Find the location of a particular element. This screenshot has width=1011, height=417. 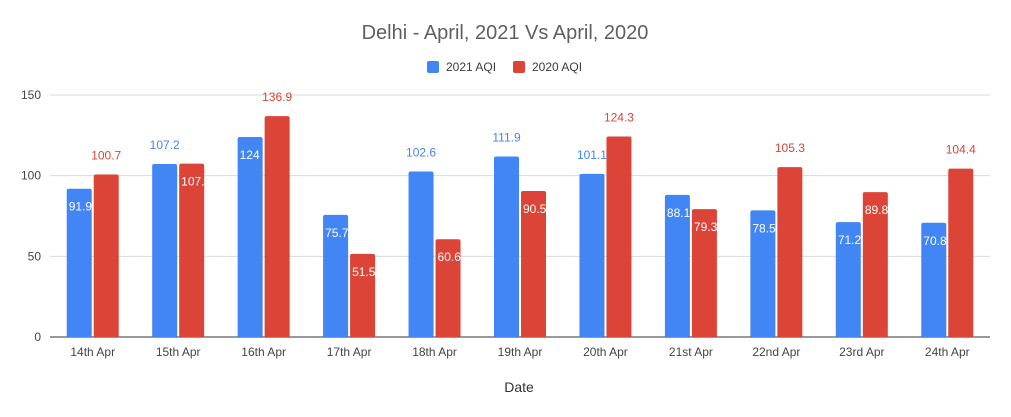

data-label: 107.5 is located at coordinates (196, 182).